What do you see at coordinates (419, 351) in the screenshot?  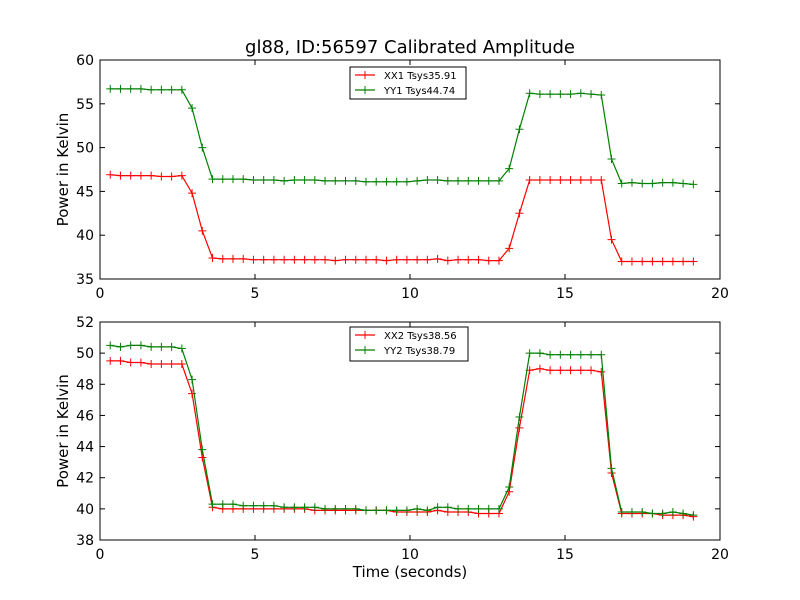 I see `legend-label: YY2 Tsys38.79` at bounding box center [419, 351].